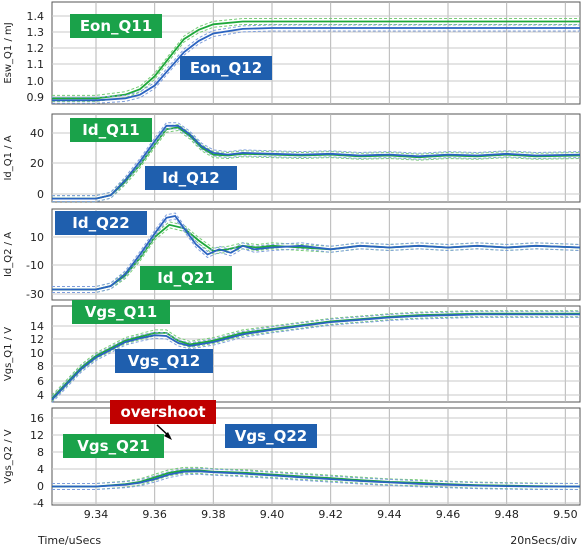 The height and width of the screenshot is (554, 585). Describe the element at coordinates (36, 32) in the screenshot. I see `y-tick-label: 1.3` at that location.